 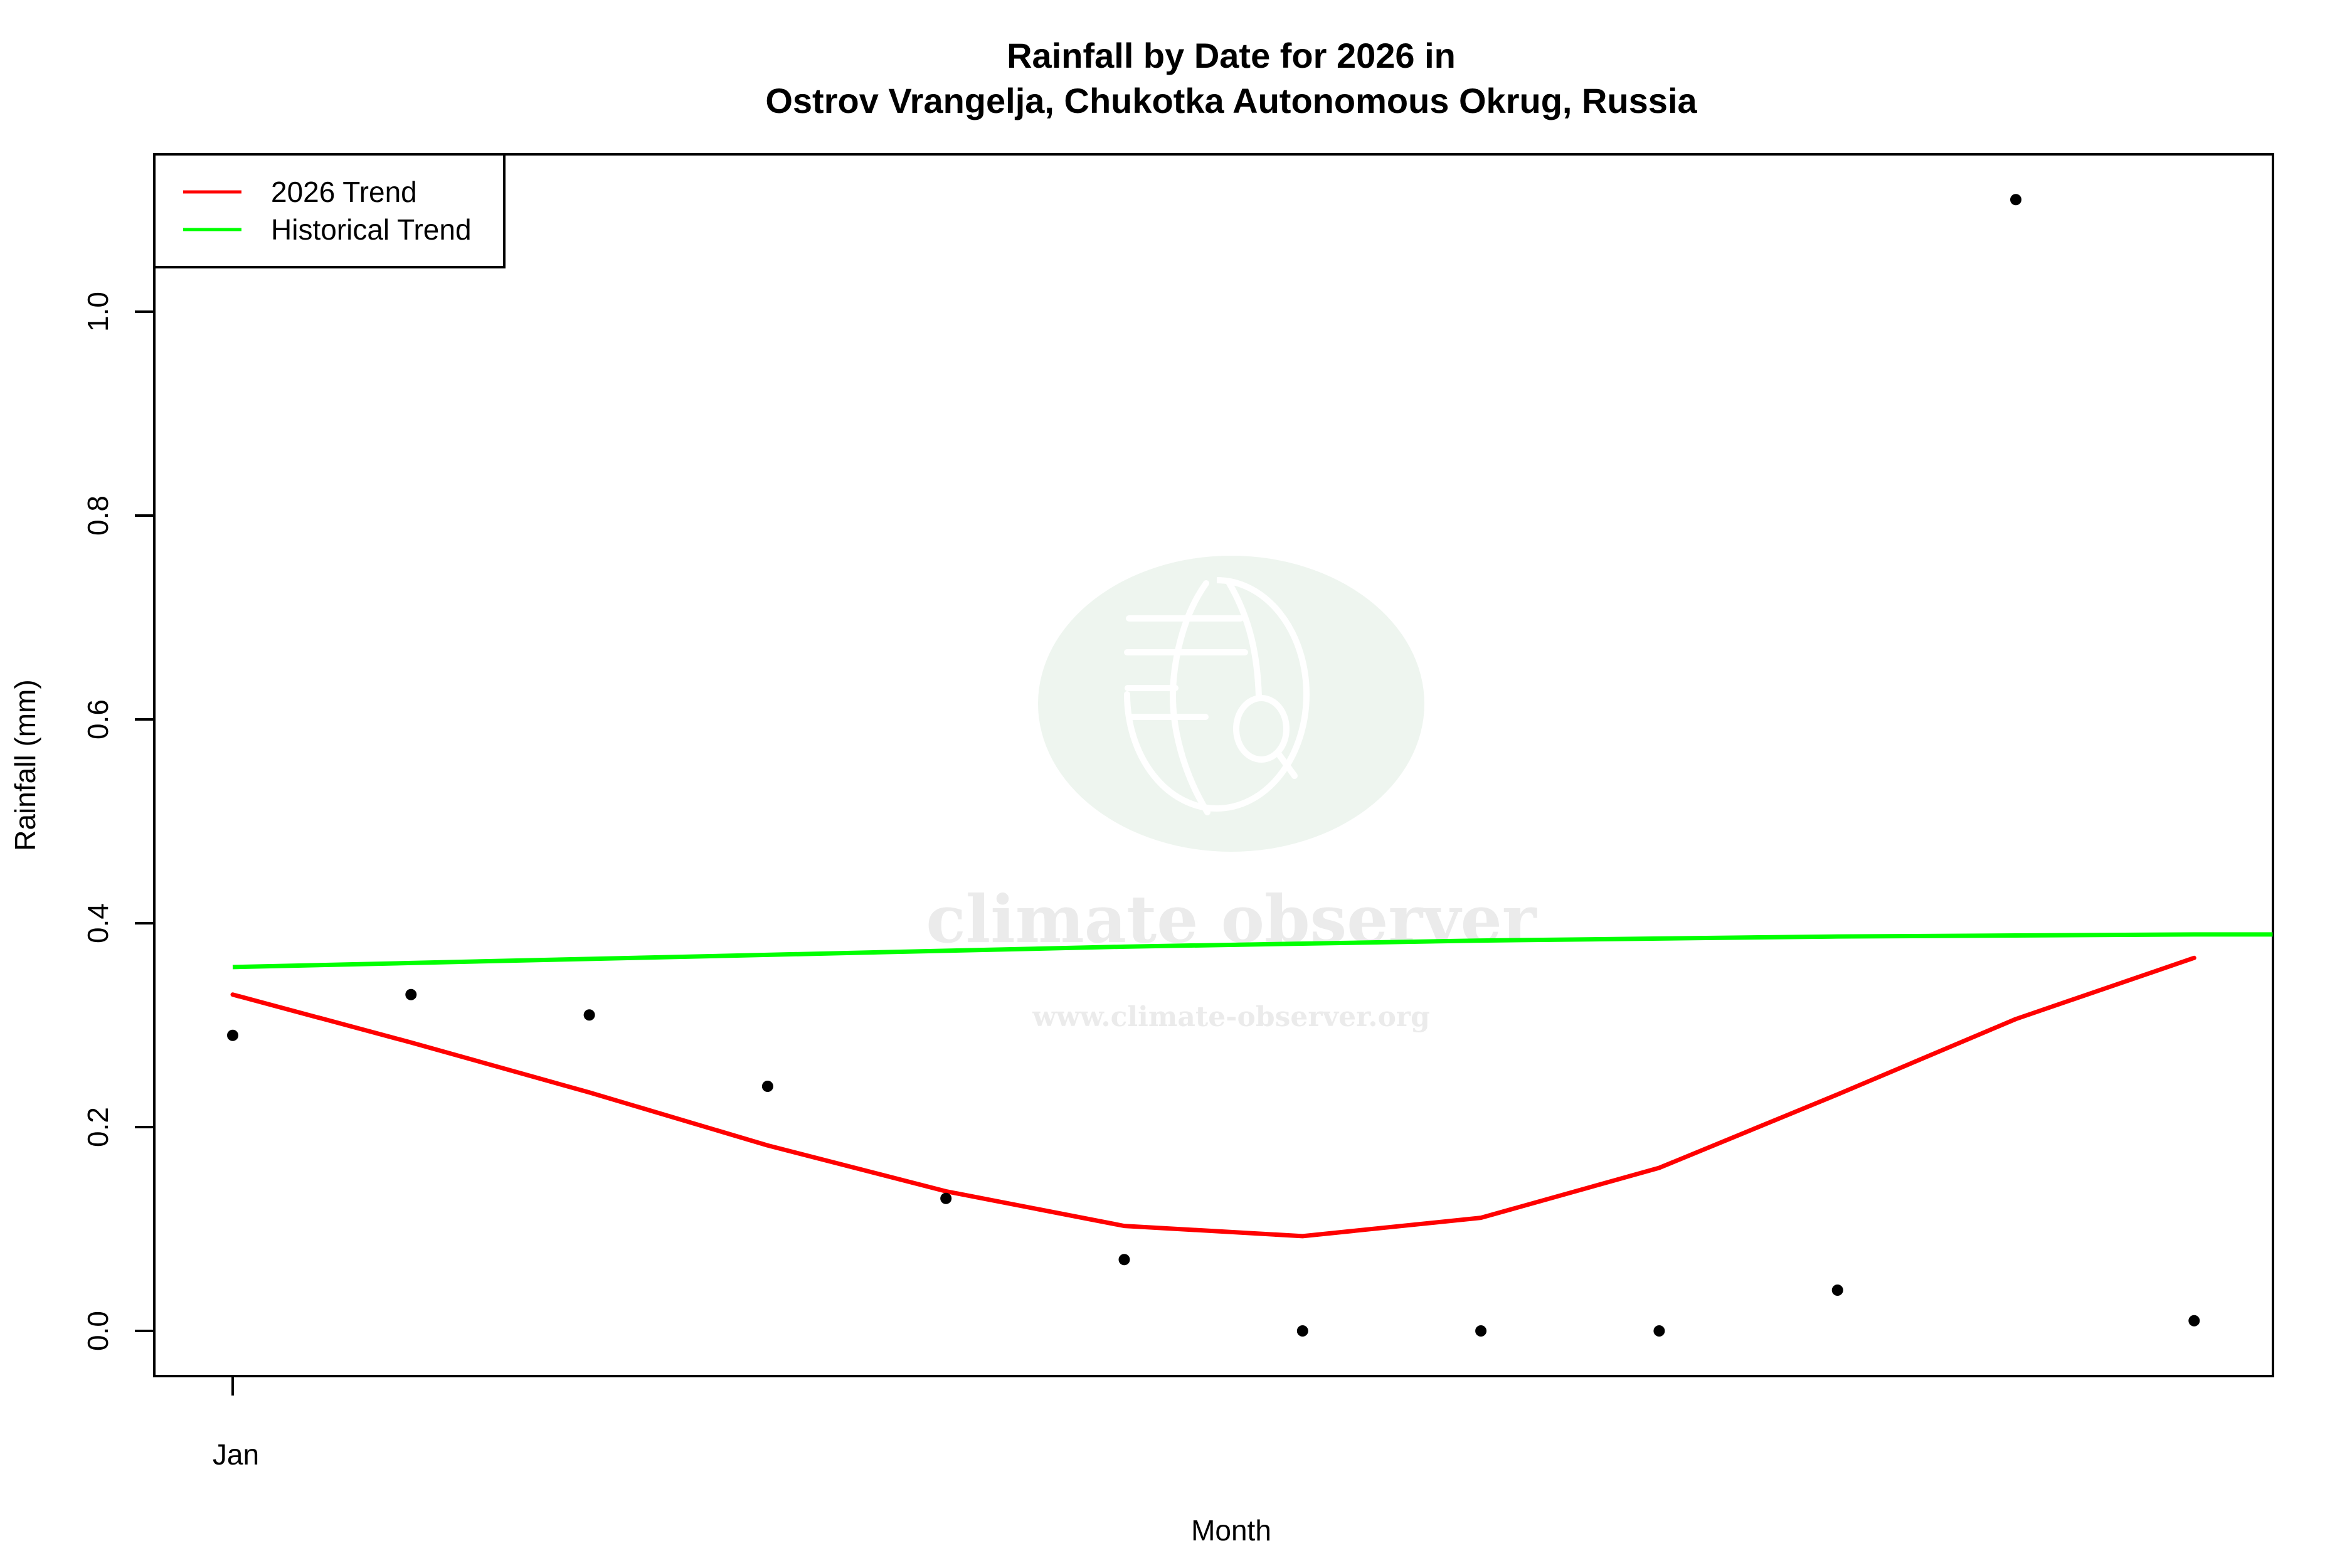 I want to click on y-tick-label: 1.0, so click(x=98, y=312).